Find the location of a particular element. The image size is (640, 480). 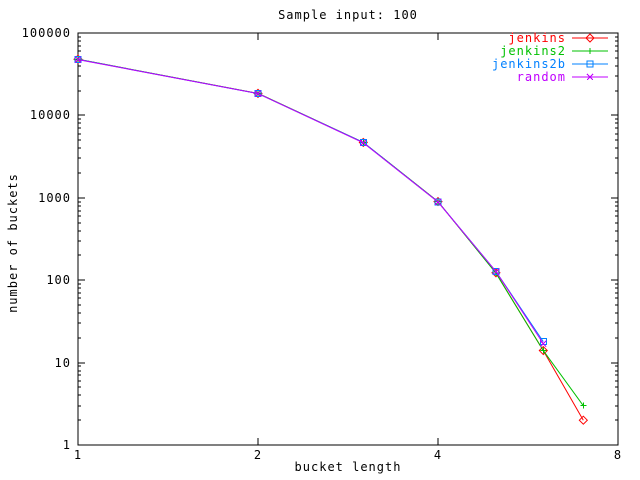

x-tick-label: 1 is located at coordinates (78, 455).